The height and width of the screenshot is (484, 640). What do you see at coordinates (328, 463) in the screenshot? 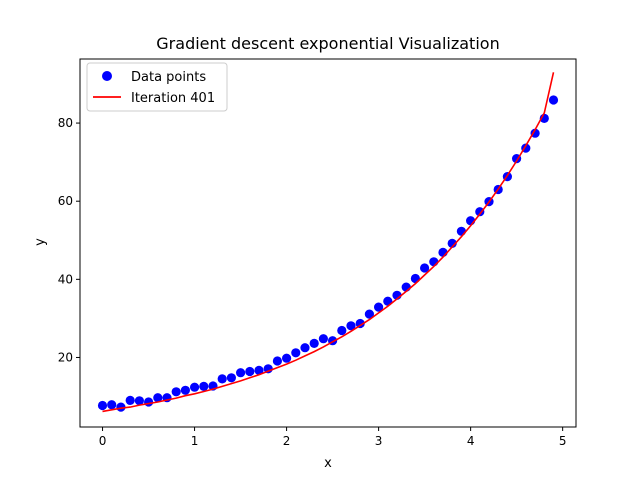
I see `x-axis-label: x` at bounding box center [328, 463].